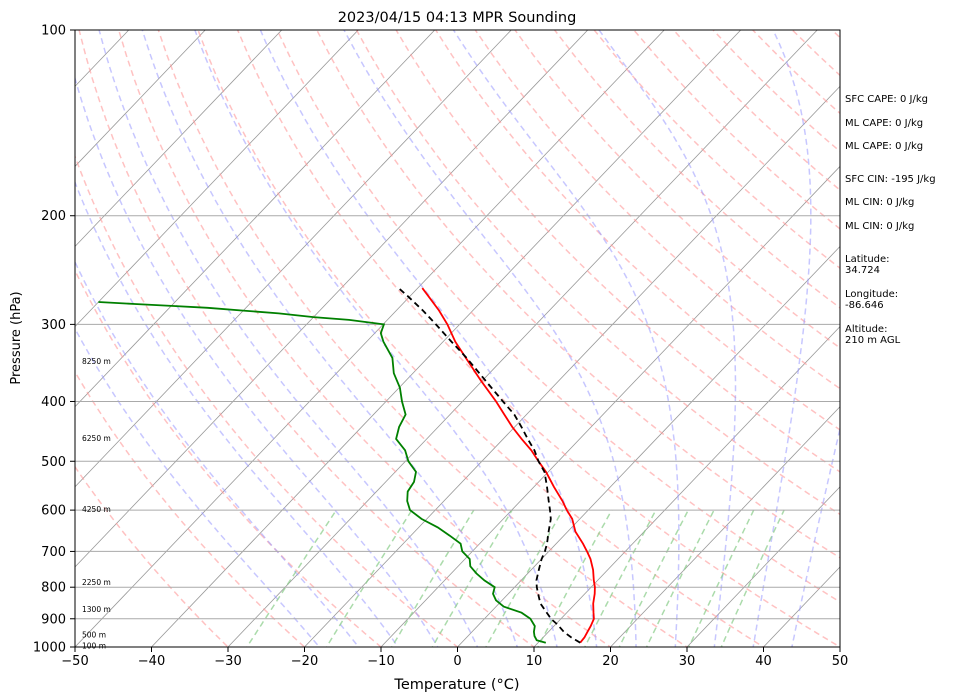 The image size is (955, 700). I want to click on x-tick-label: 40, so click(763, 661).